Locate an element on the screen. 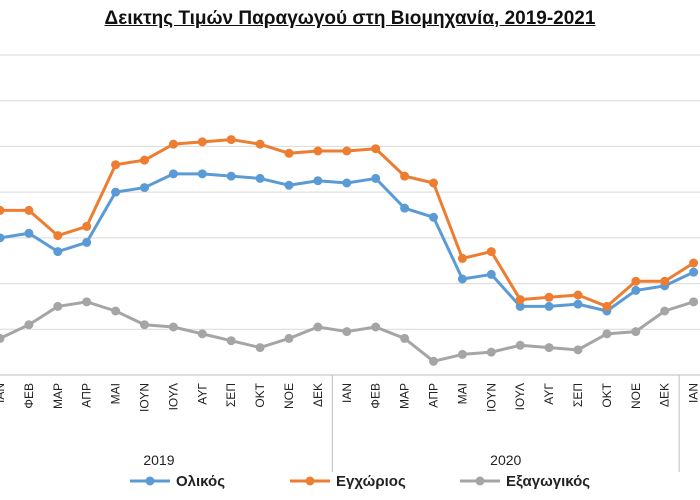 This screenshot has height=500, width=700. year-label: 2020 is located at coordinates (505, 460).